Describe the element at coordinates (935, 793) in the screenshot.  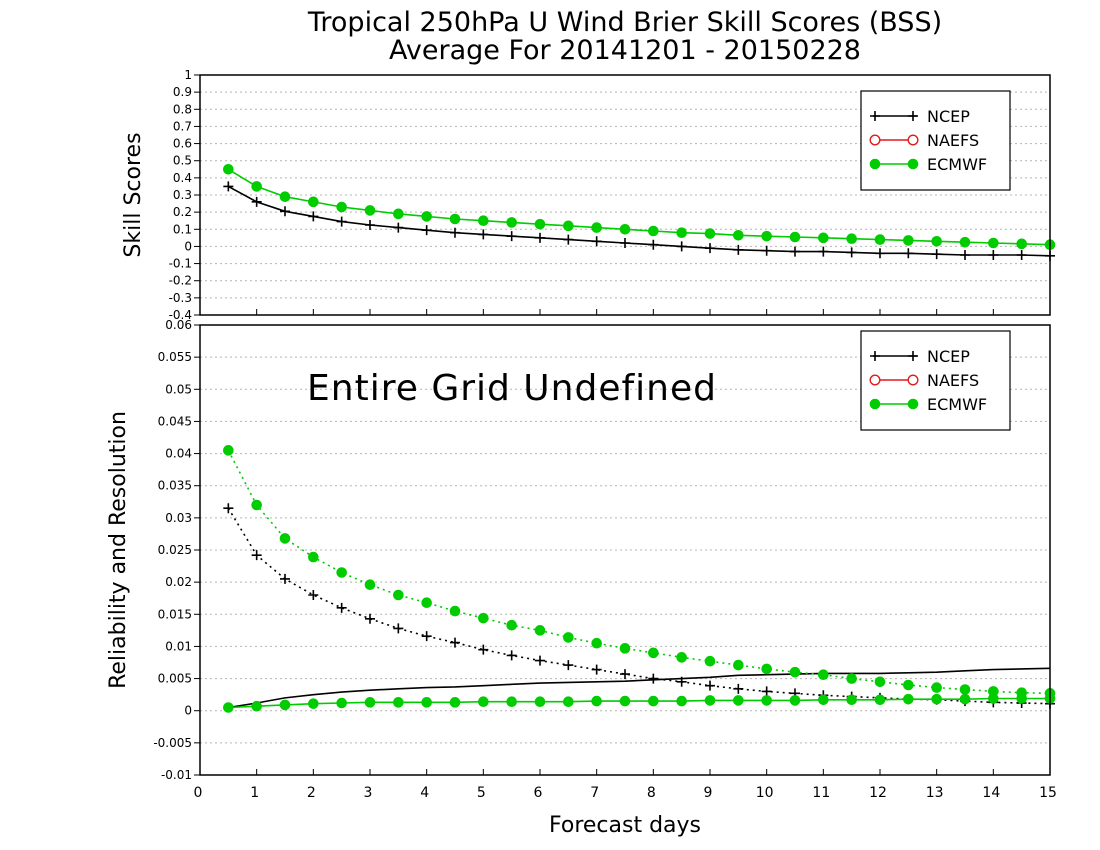
I see `x-tick-label: 13` at that location.